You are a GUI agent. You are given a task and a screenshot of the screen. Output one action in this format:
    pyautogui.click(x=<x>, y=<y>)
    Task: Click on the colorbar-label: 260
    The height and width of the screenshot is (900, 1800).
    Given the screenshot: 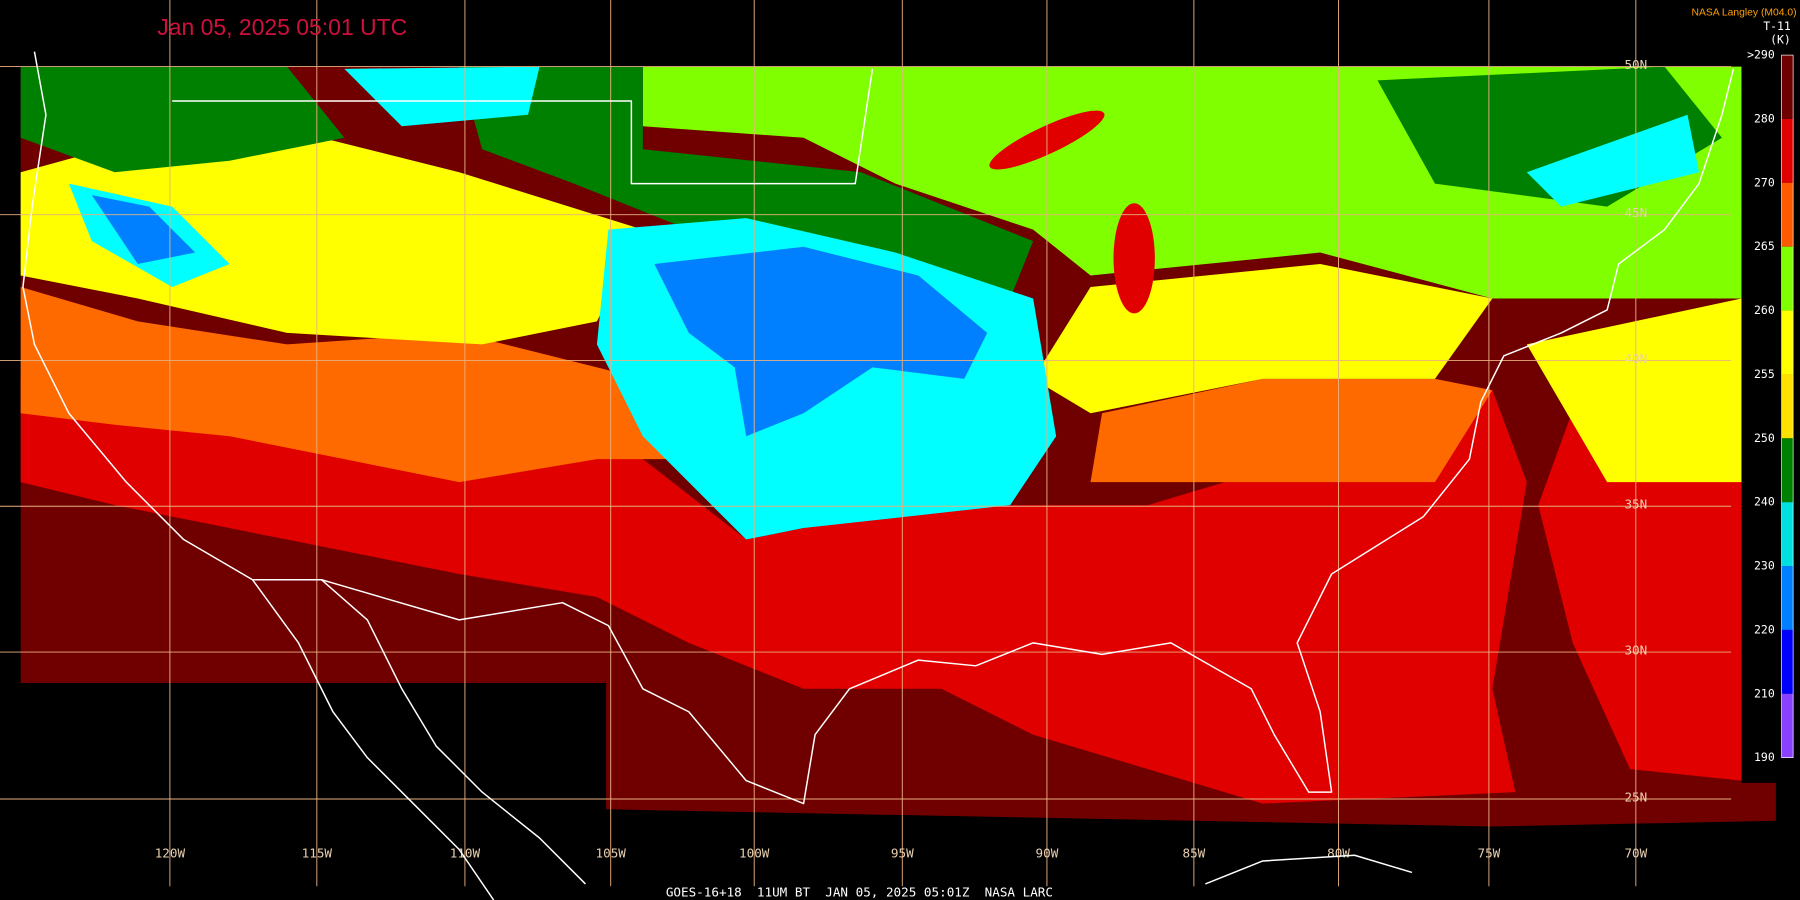 What is the action you would take?
    pyautogui.click(x=1764, y=310)
    